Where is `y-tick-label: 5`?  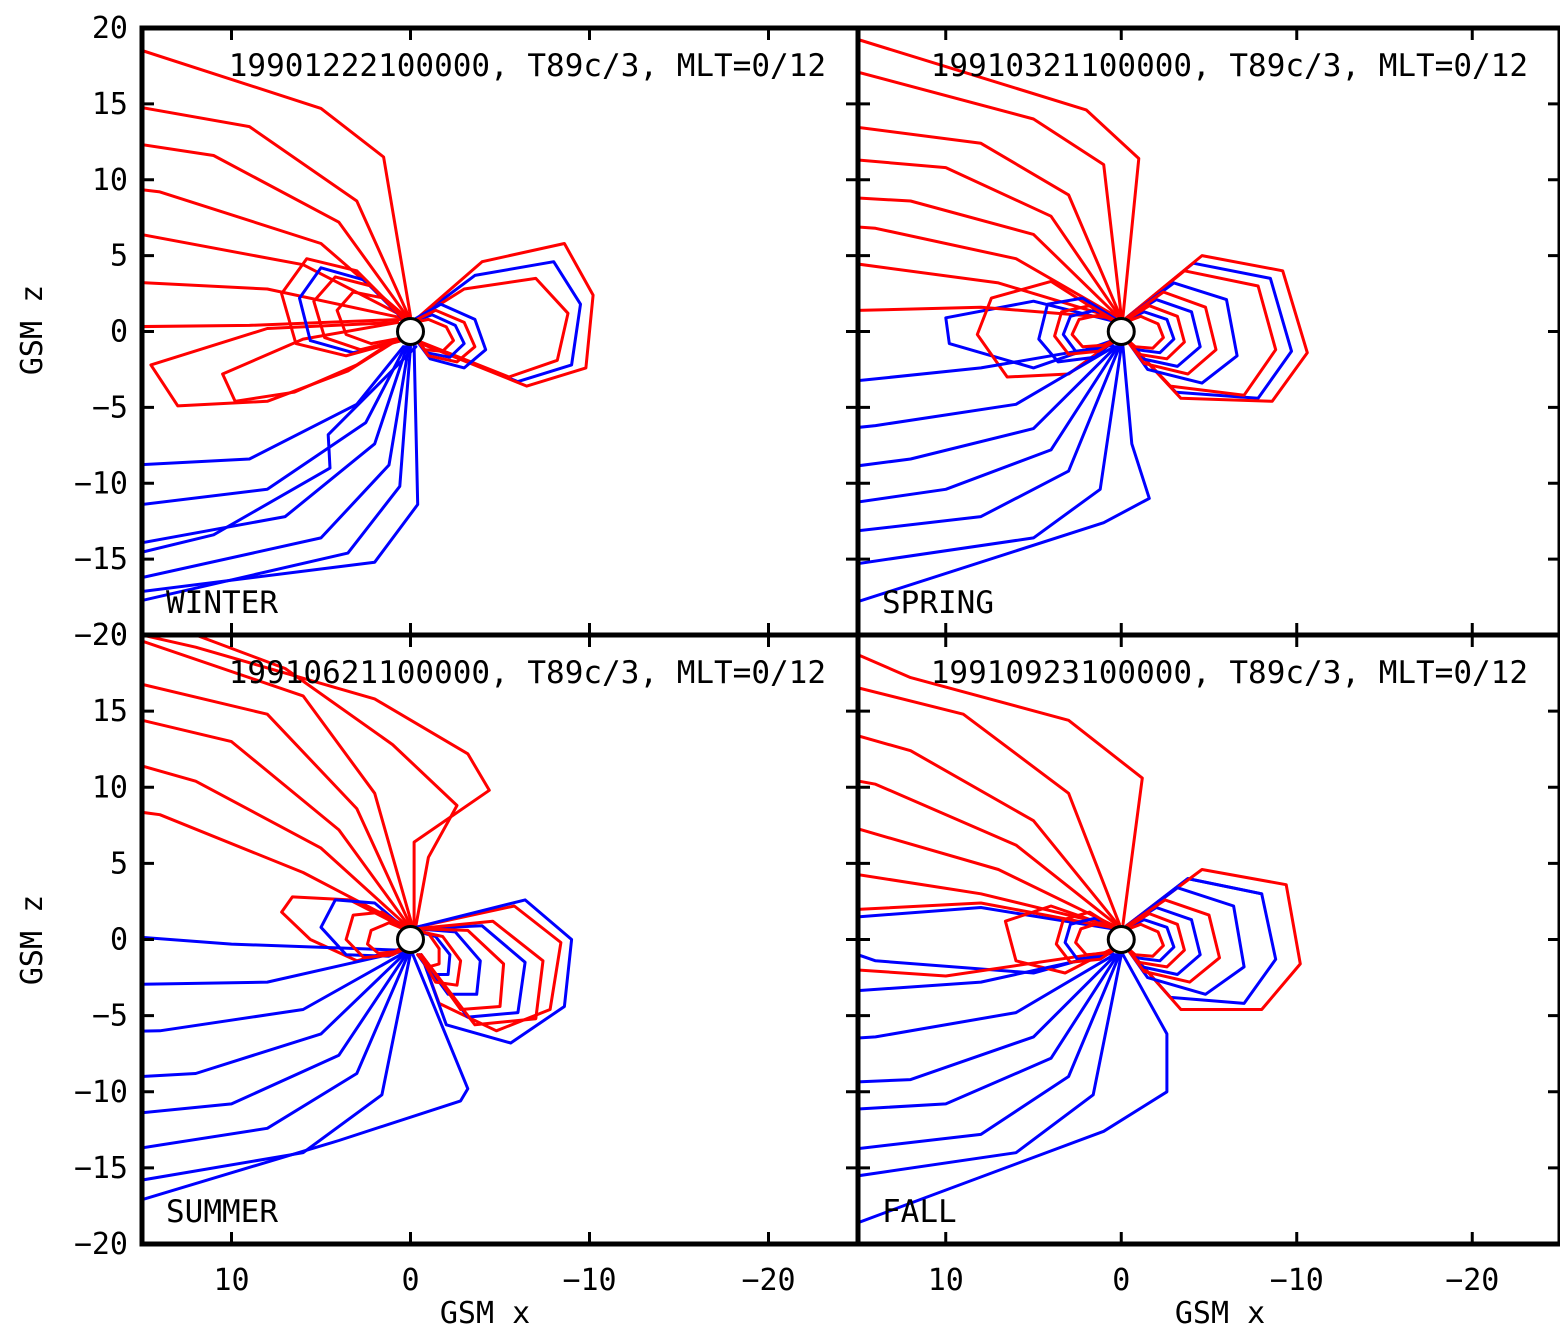
y-tick-label: 5 is located at coordinates (119, 256).